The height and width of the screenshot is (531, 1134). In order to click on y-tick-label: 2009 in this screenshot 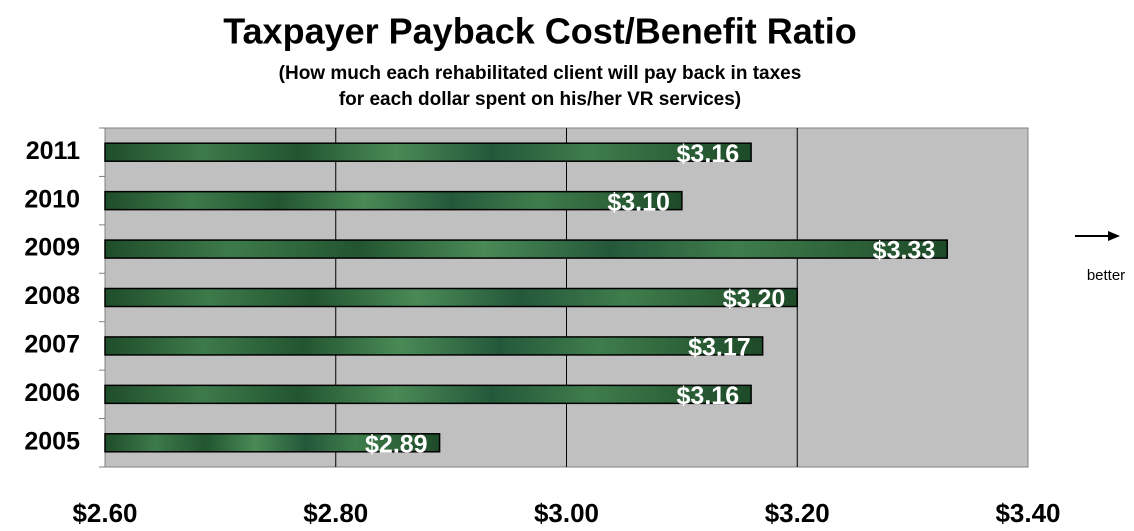, I will do `click(52, 248)`.